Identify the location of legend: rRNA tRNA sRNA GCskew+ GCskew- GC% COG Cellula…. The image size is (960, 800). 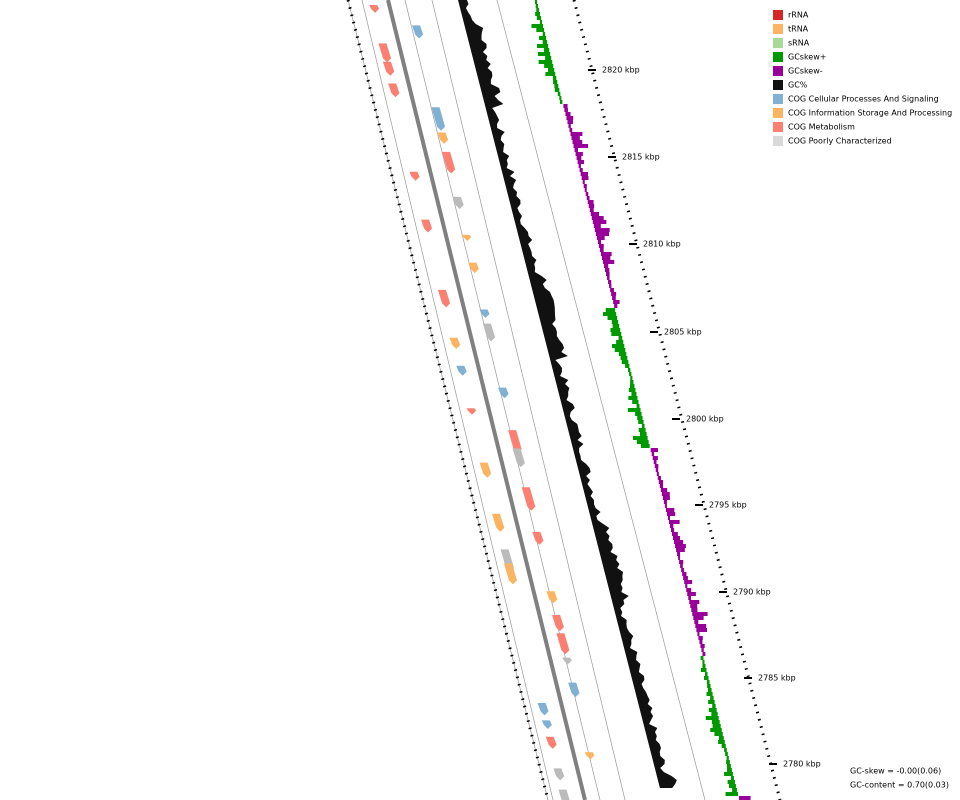
(862, 78).